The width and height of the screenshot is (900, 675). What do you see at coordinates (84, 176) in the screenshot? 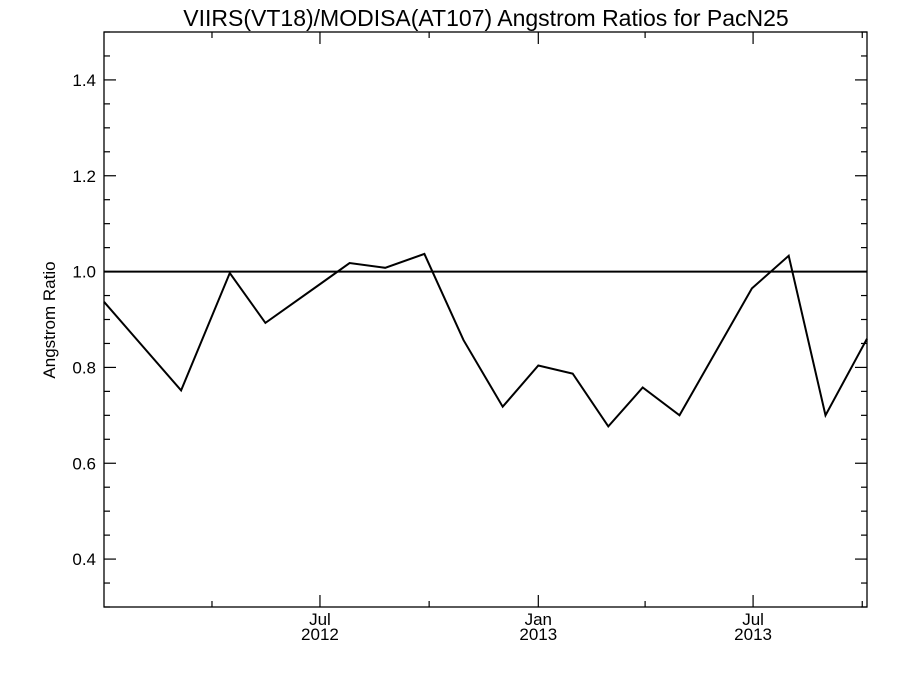
I see `y-tick-label: 1.2` at bounding box center [84, 176].